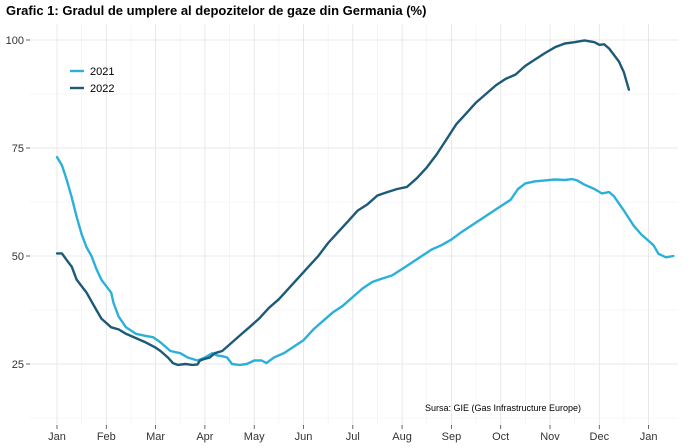  Describe the element at coordinates (18, 365) in the screenshot. I see `y-tick-label: 25` at that location.